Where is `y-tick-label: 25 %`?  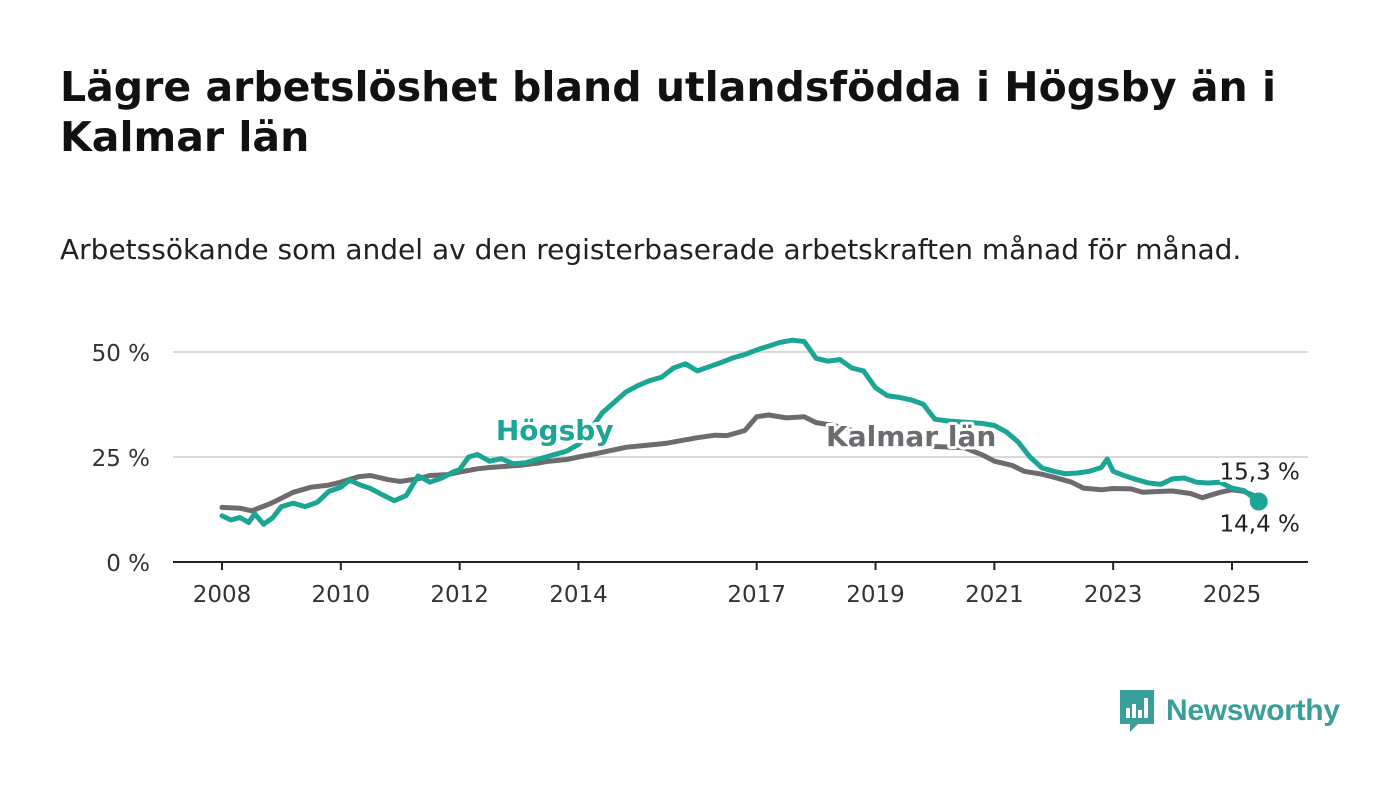
y-tick-label: 25 % is located at coordinates (121, 459).